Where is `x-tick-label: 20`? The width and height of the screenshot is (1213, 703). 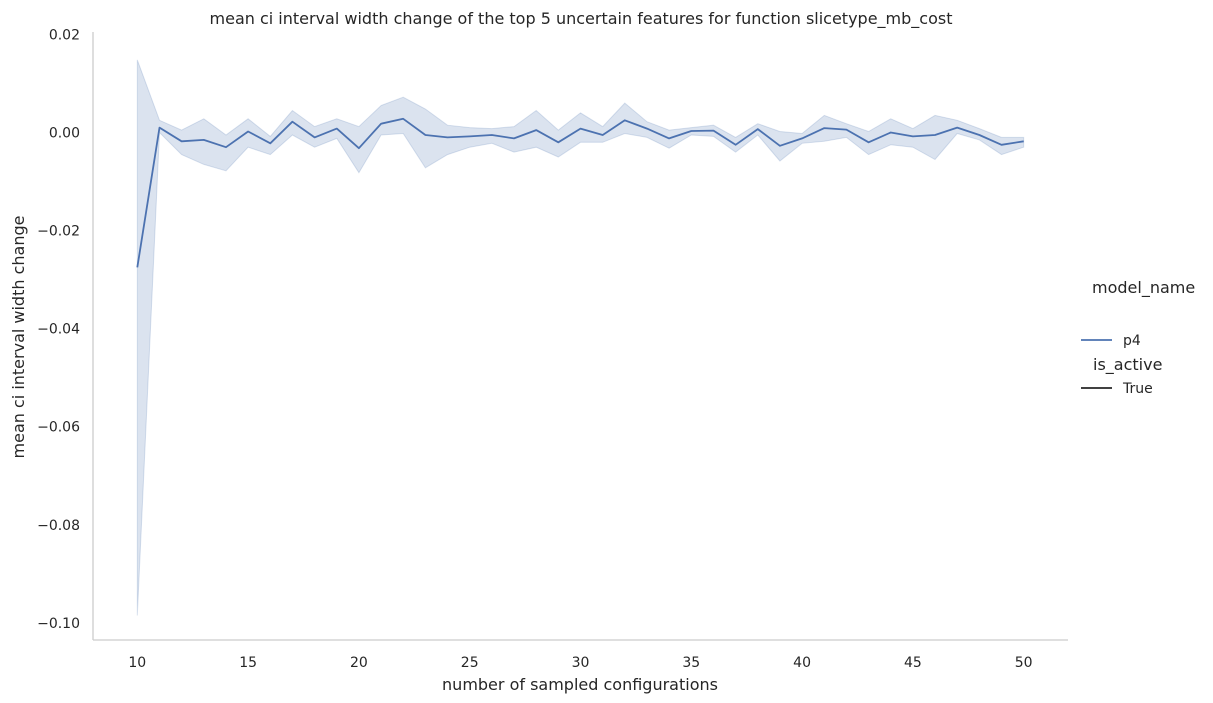
x-tick-label: 20 is located at coordinates (359, 663).